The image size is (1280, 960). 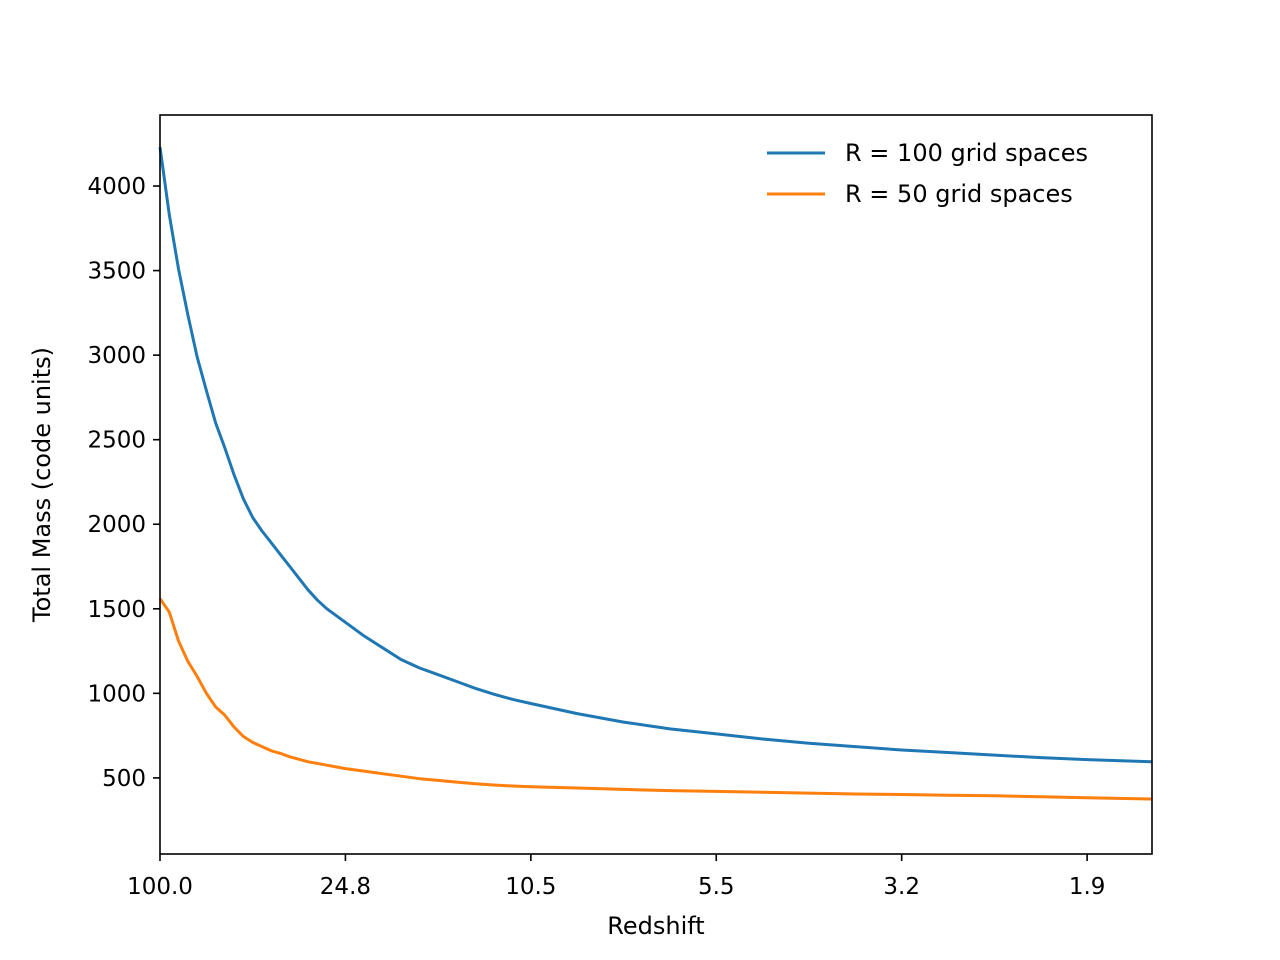 I want to click on y-tick-label: 4000, so click(x=116, y=187).